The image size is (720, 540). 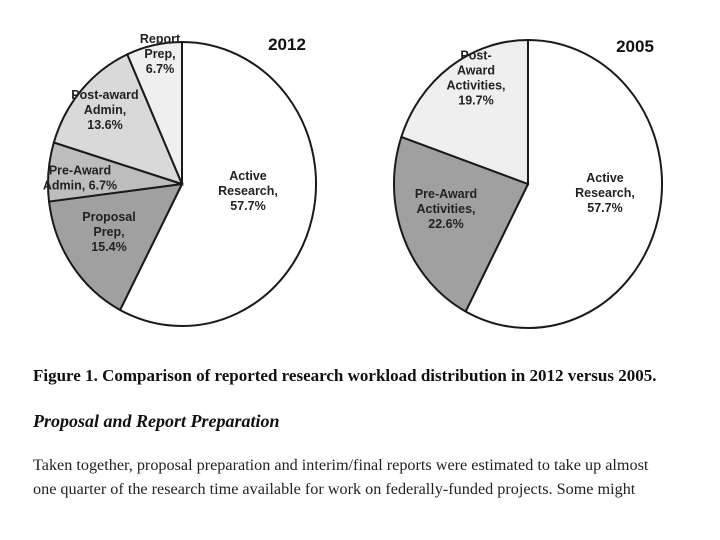 I want to click on pie-2005-label-1: Pre-Award Activities, 22.6%, so click(x=446, y=209).